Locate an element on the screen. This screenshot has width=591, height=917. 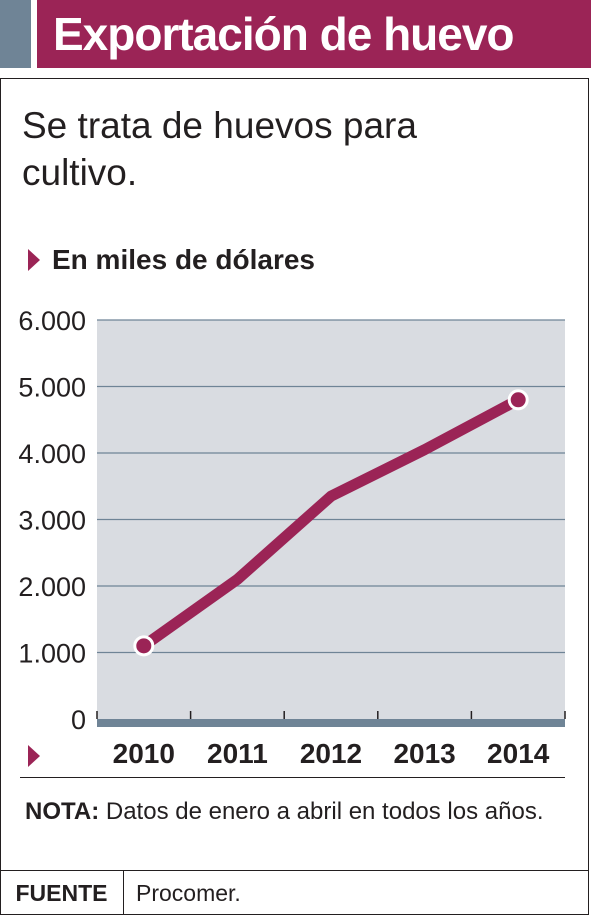
page-title: Exportación de huevo is located at coordinates (284, 34).